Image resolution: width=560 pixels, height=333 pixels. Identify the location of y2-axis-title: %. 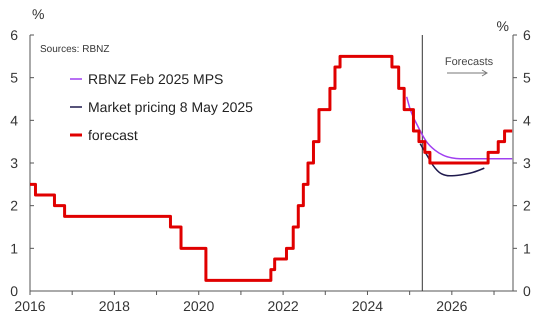
(502, 26).